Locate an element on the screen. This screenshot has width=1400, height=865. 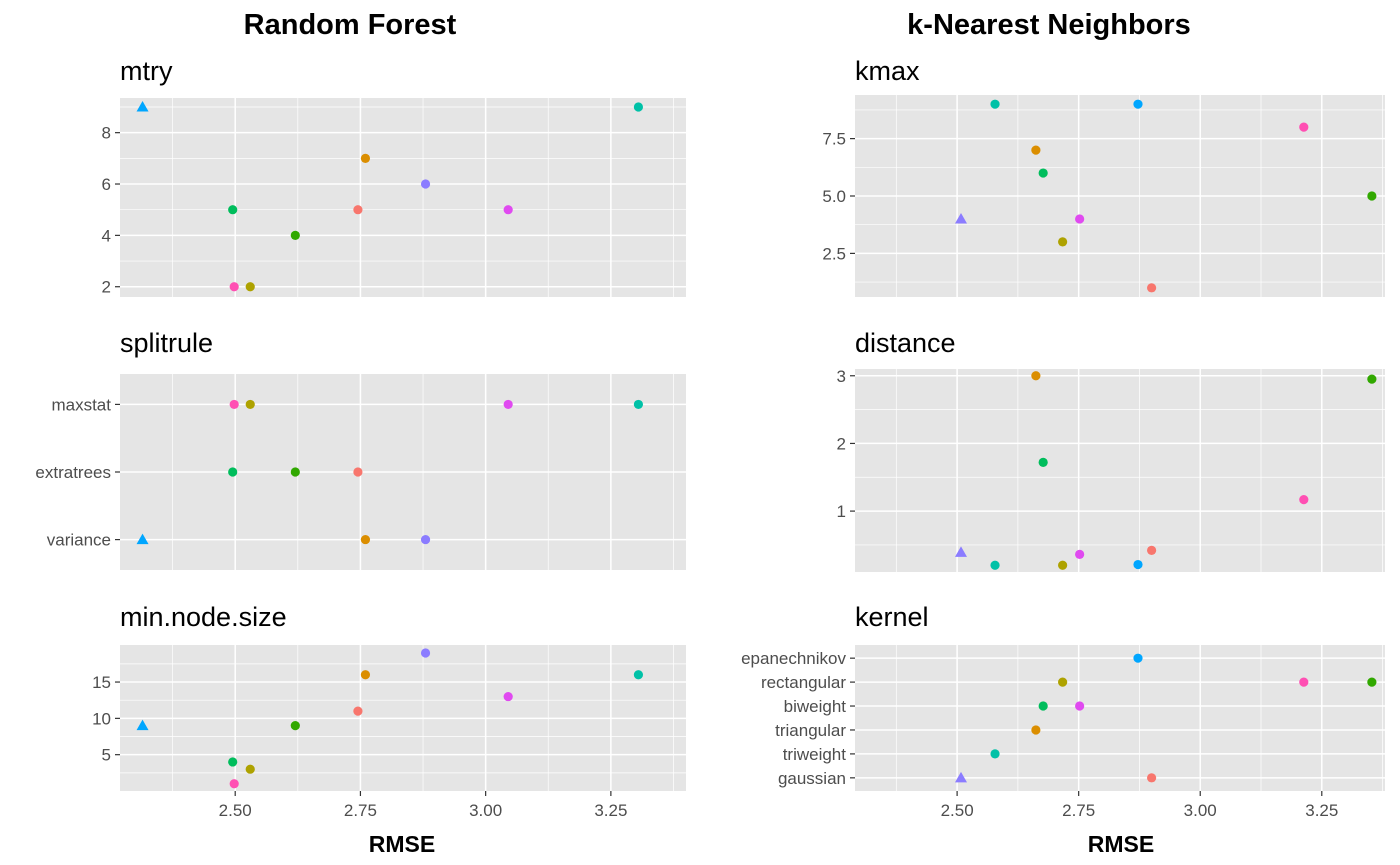
random-forest-title: Random Forest is located at coordinates (350, 25).